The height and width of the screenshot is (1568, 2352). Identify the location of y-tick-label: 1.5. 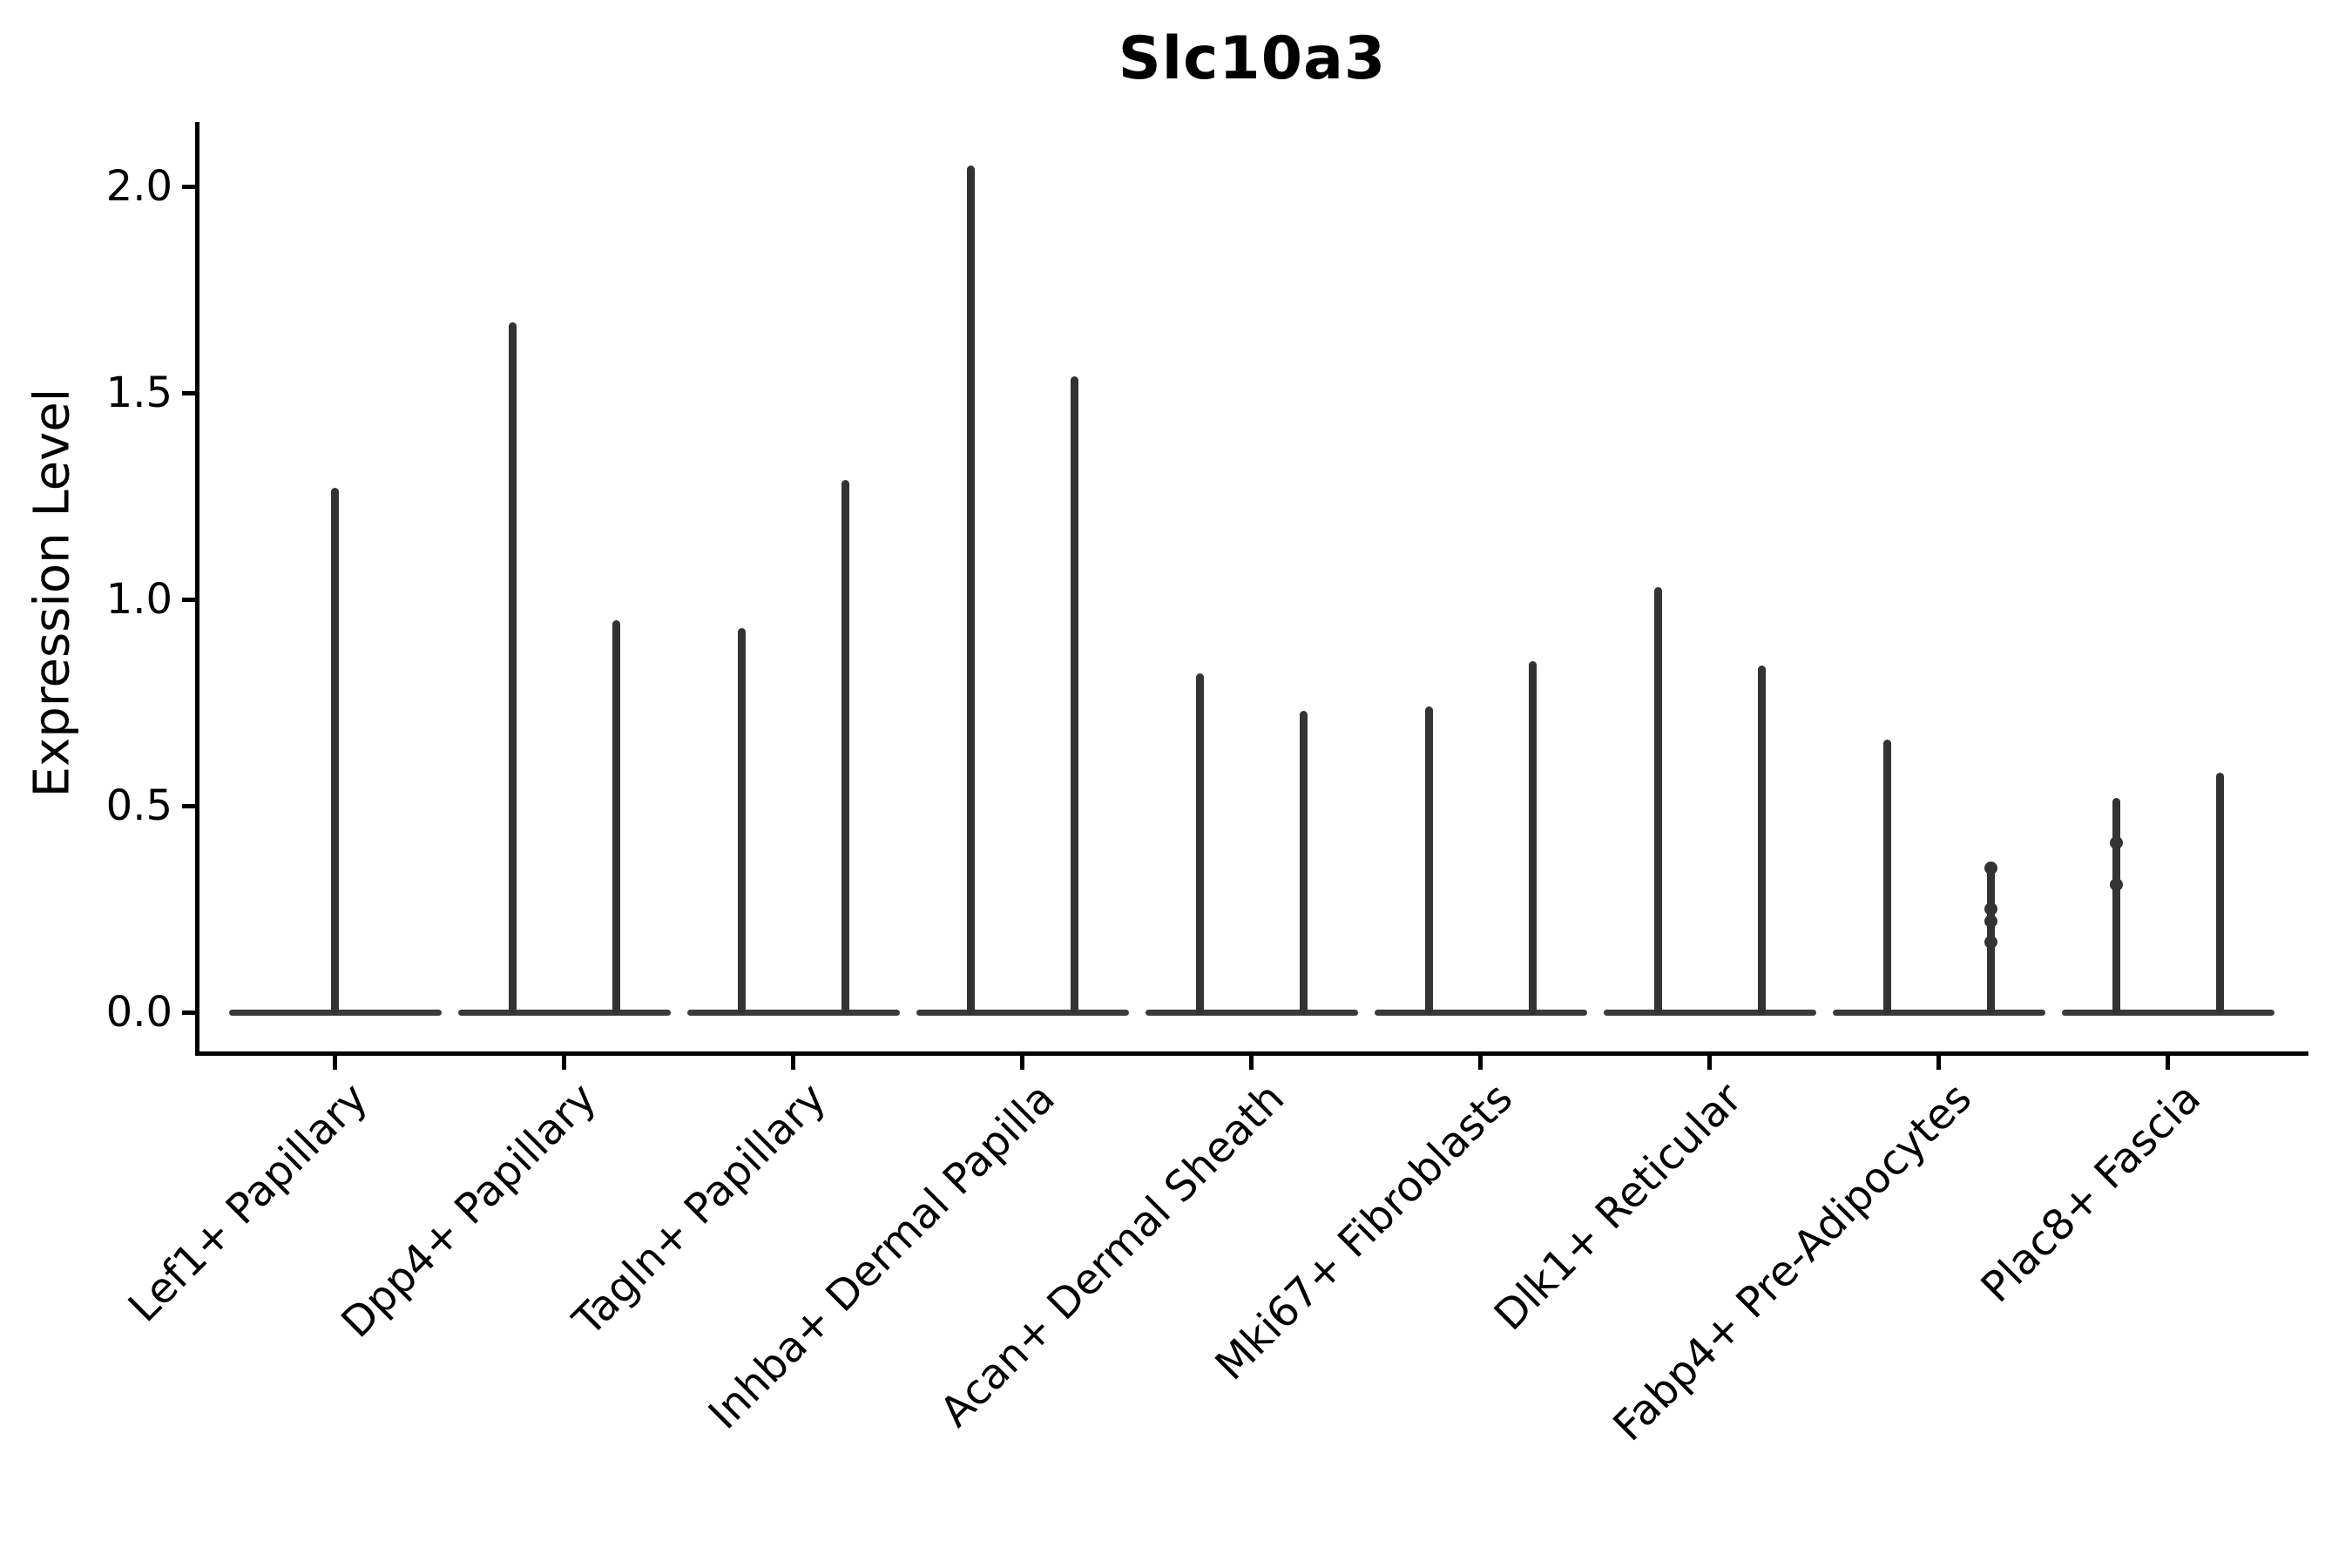
(138, 393).